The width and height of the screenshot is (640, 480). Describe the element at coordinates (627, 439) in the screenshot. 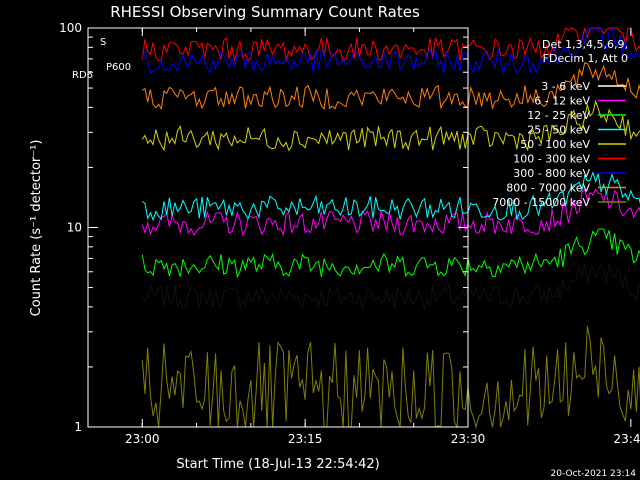

I see `x-tick-label: 23:45` at that location.